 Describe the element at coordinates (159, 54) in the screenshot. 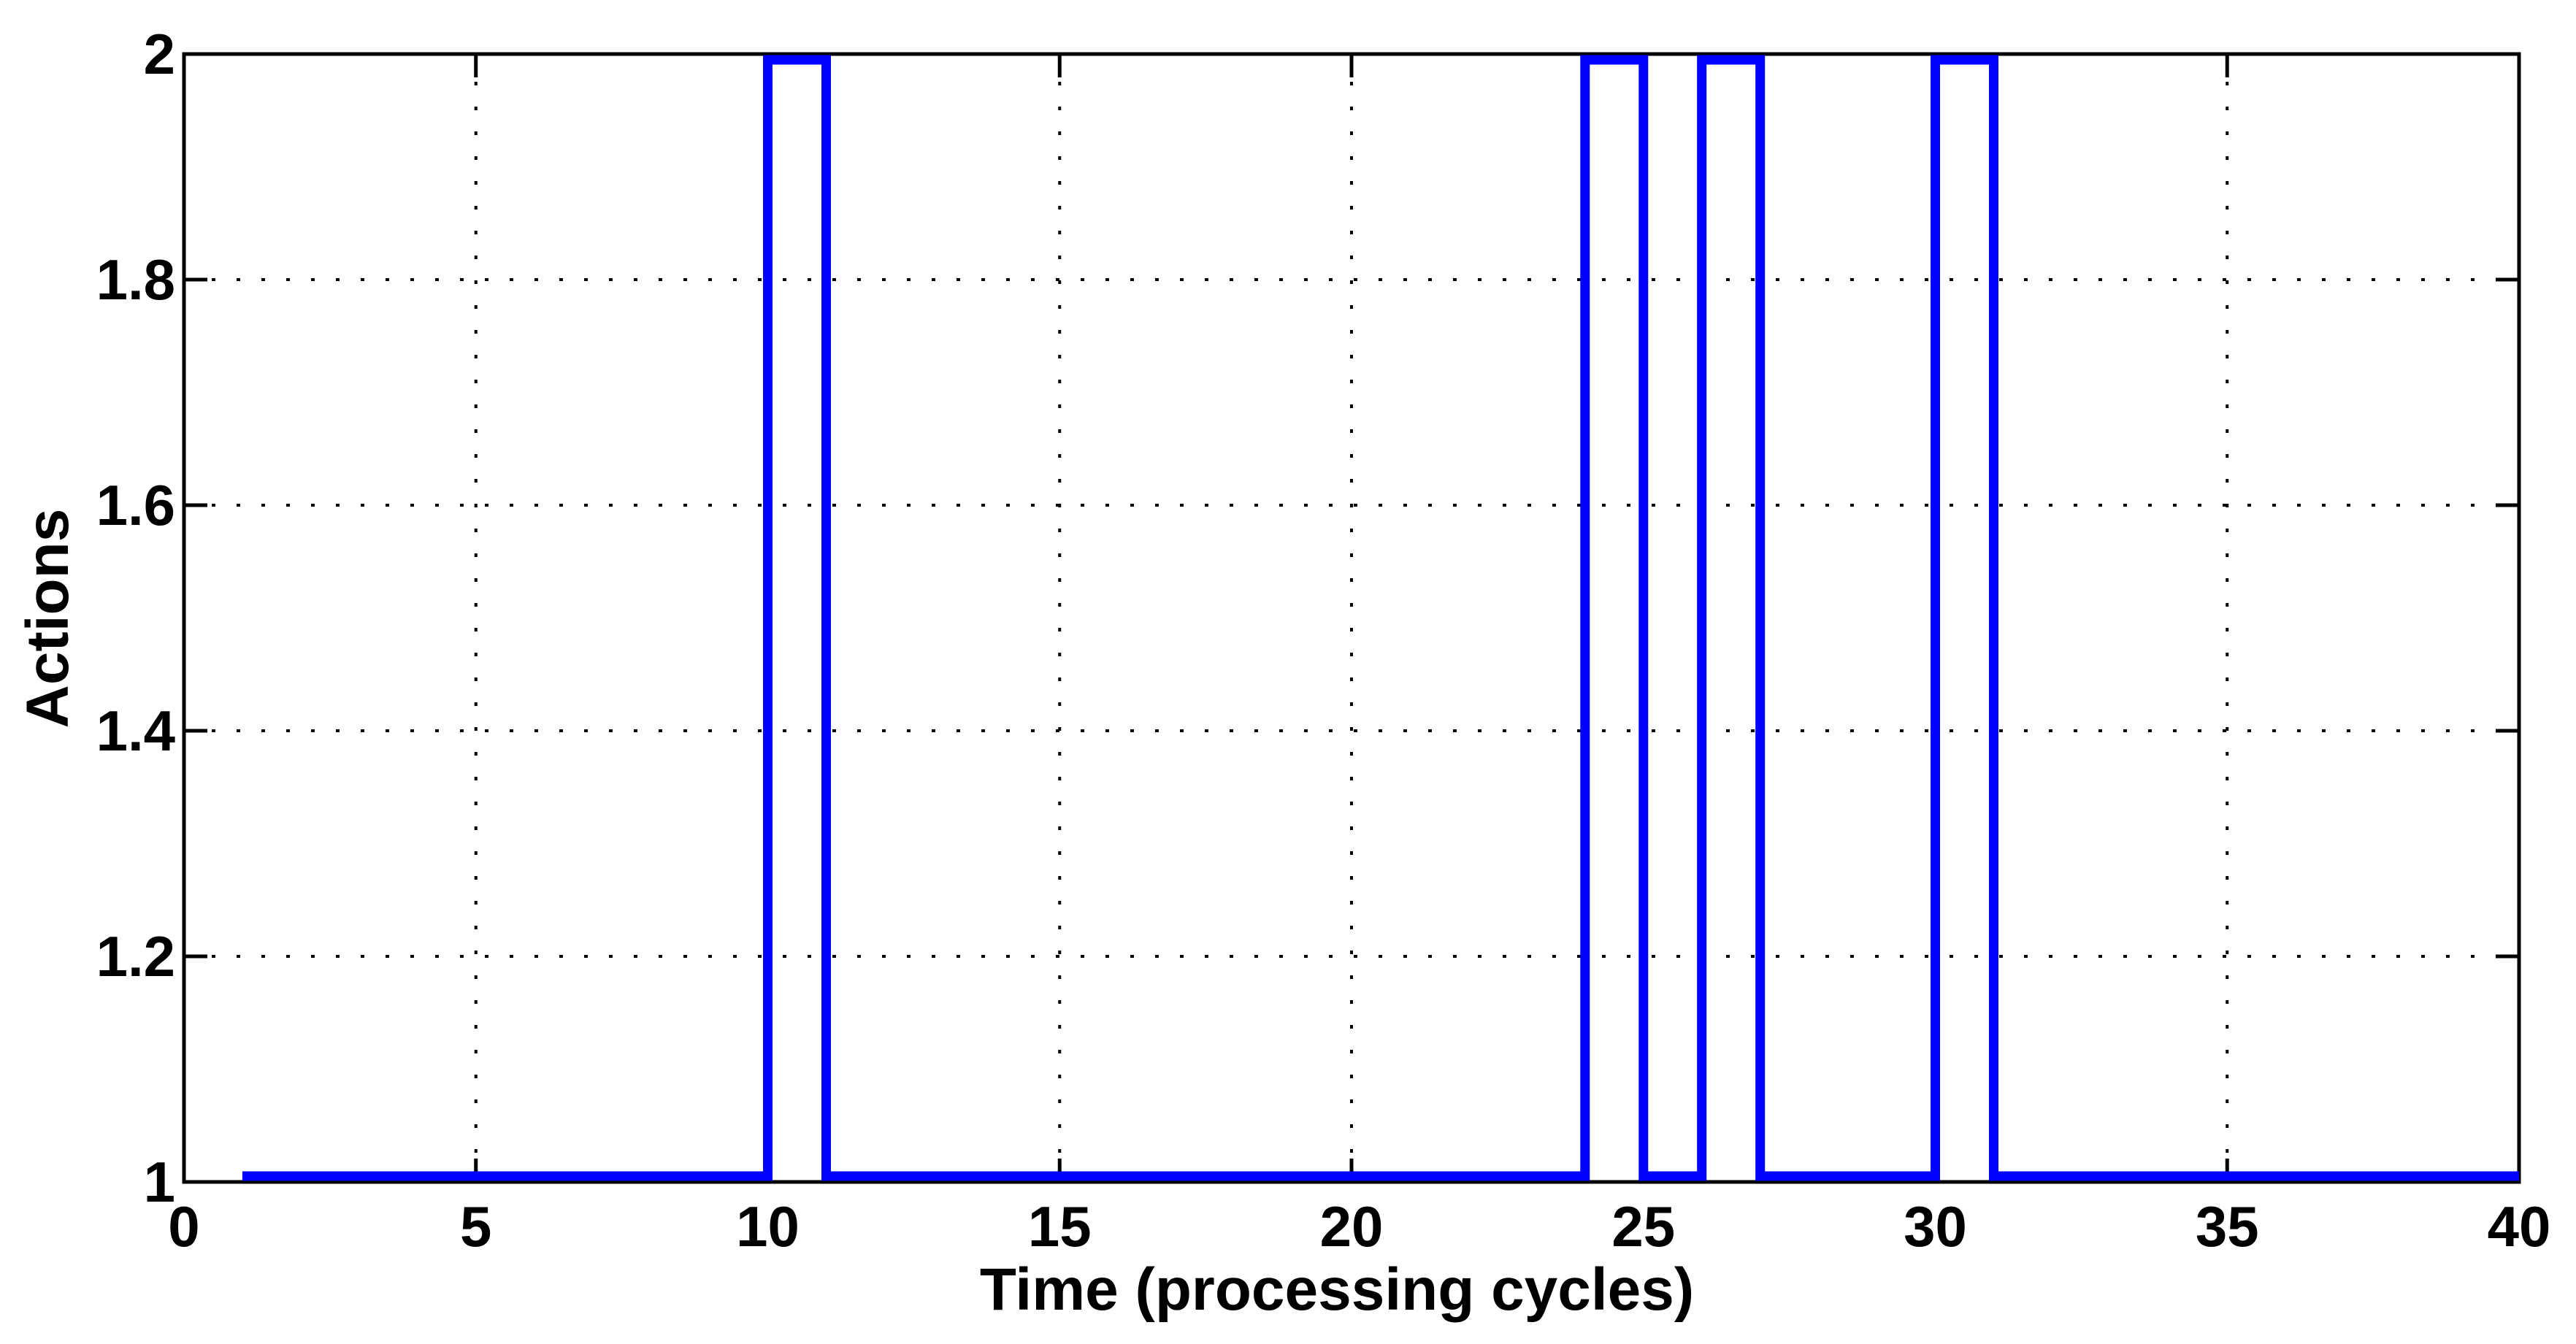

I see `y-tick-label: 2` at that location.